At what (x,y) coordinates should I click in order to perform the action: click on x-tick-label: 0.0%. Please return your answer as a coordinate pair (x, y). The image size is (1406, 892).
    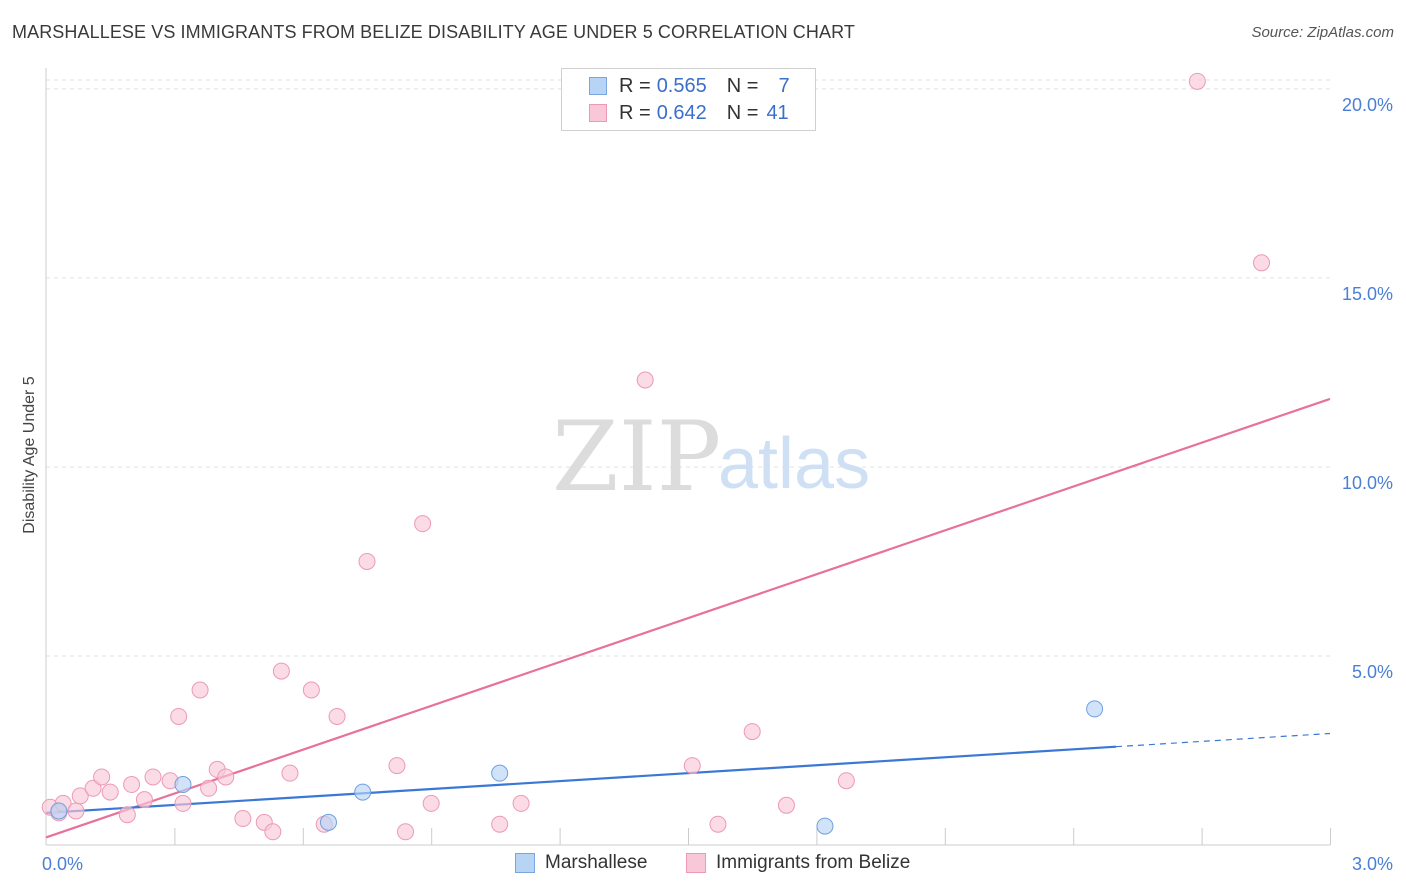
    Looking at the image, I should click on (62, 864).